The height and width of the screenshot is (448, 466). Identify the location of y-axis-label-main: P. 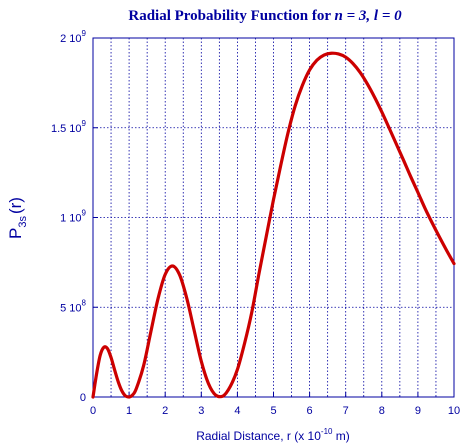
(15, 233).